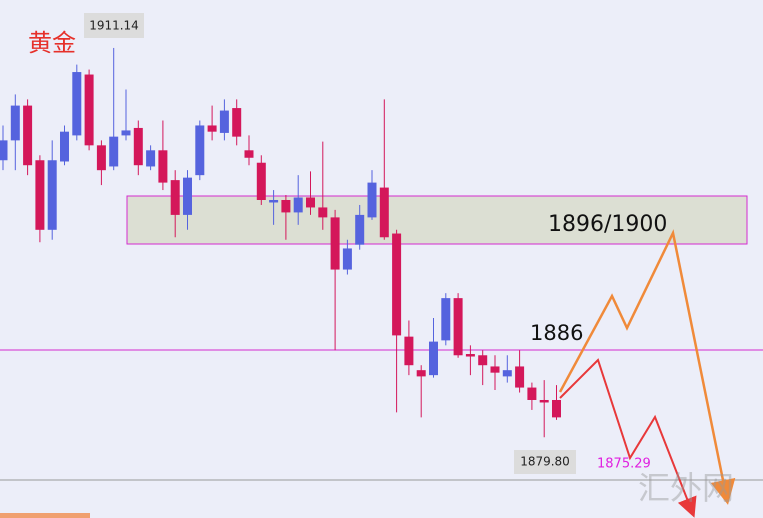 The image size is (763, 518). I want to click on zone-box, so click(437, 220).